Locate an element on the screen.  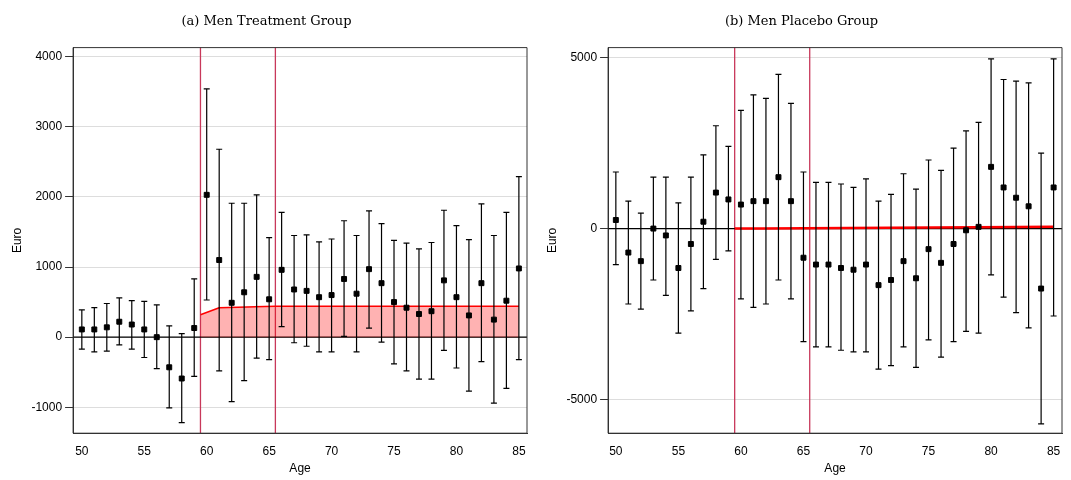
y-tick-label: 1000 is located at coordinates (49, 266).